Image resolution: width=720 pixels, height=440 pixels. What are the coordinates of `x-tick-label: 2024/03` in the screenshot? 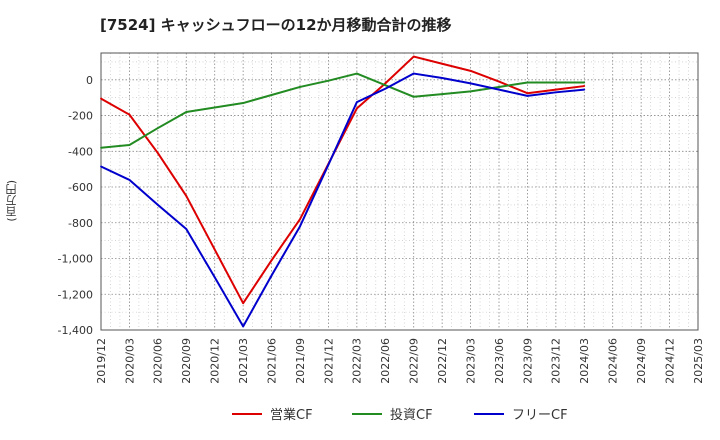 It's located at (584, 361).